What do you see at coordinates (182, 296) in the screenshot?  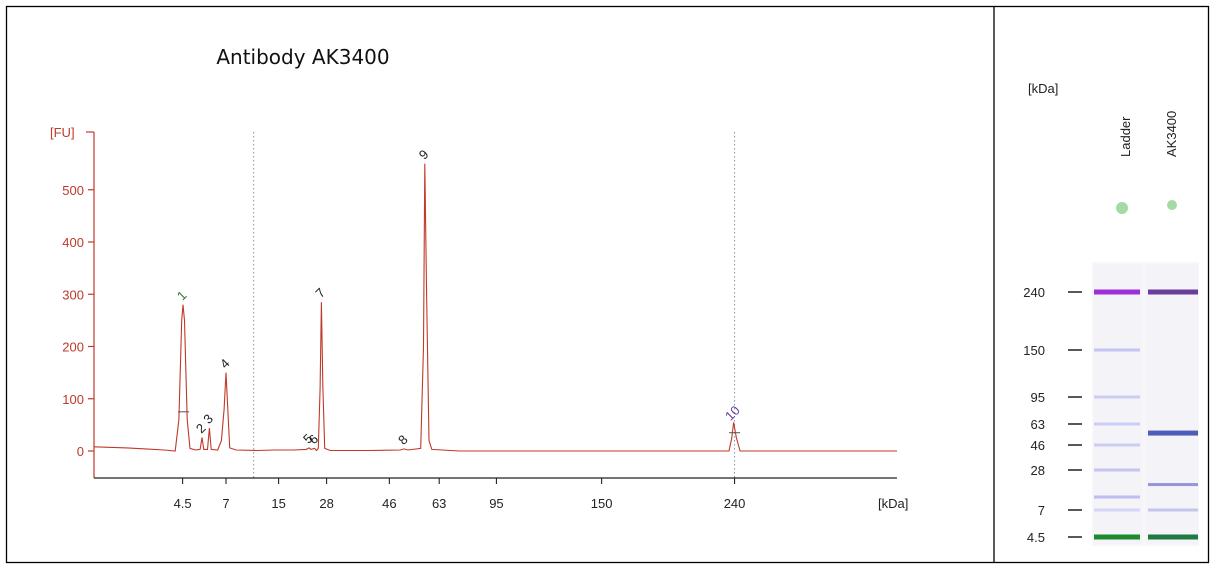 I see `peak-label: 1` at bounding box center [182, 296].